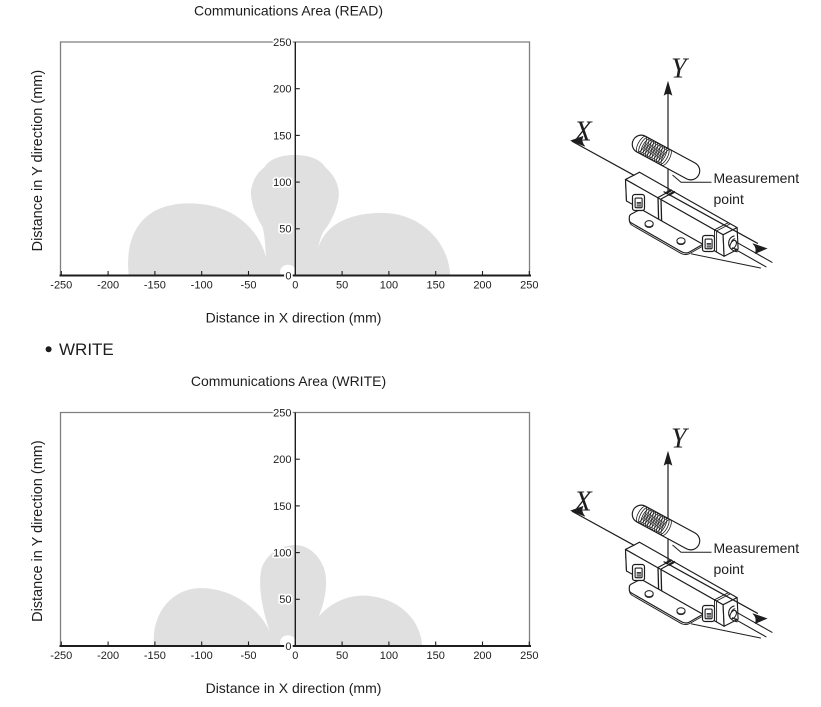 This screenshot has height=707, width=821. I want to click on svg-text: Communications Area (READ), so click(288, 10).